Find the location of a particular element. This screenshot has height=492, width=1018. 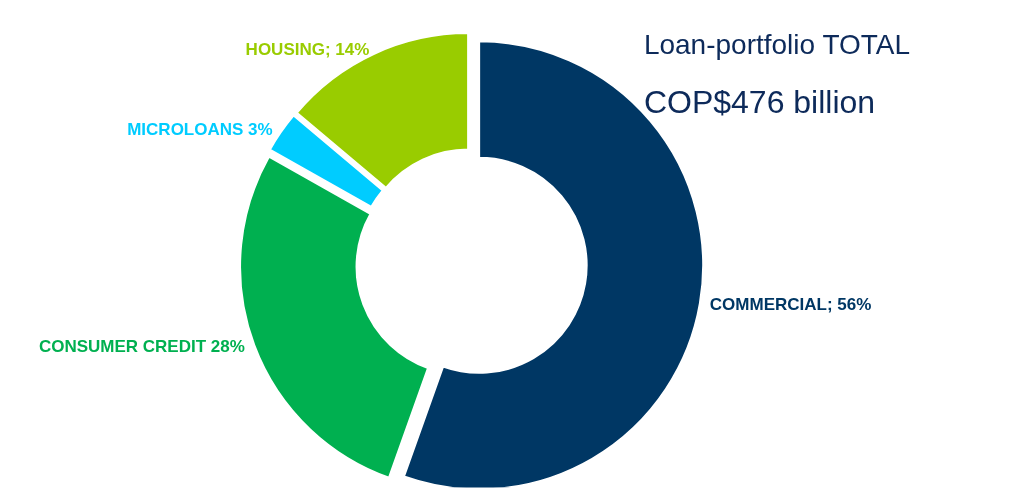

slice-label: MICROLOANS 3% is located at coordinates (200, 129).